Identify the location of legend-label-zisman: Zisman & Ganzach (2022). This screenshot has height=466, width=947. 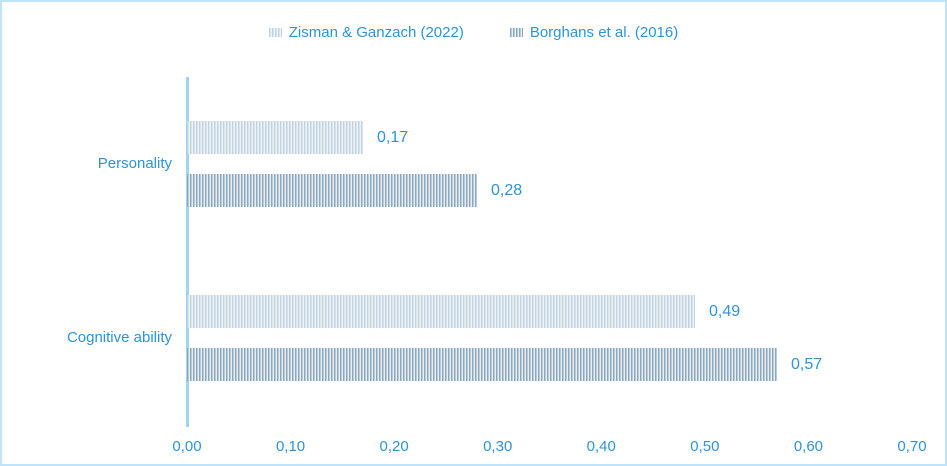
(376, 32).